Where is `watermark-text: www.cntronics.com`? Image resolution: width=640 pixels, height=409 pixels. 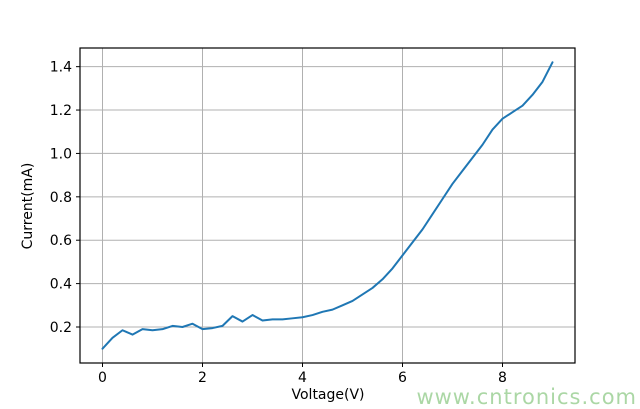 watermark-text: www.cntronics.com is located at coordinates (526, 397).